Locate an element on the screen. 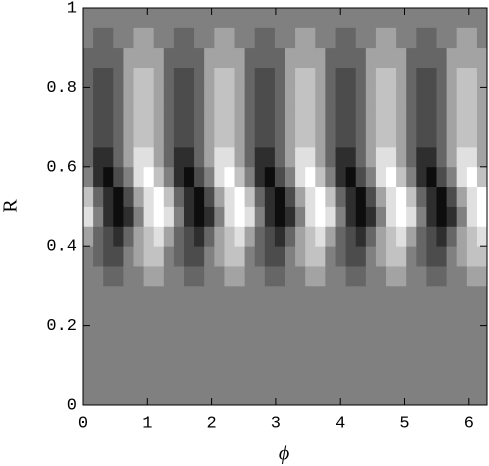  x-tick-label: 1 is located at coordinates (147, 423).